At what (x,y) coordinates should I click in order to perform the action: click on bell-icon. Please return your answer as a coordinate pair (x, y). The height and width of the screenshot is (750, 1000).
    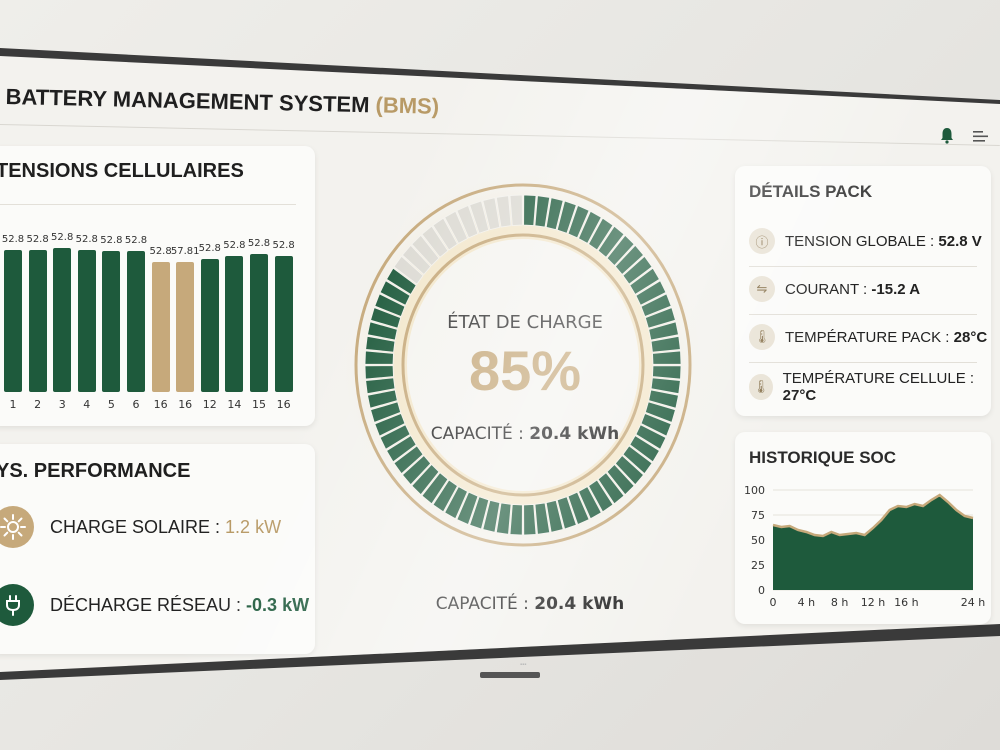
    Looking at the image, I should click on (947, 135).